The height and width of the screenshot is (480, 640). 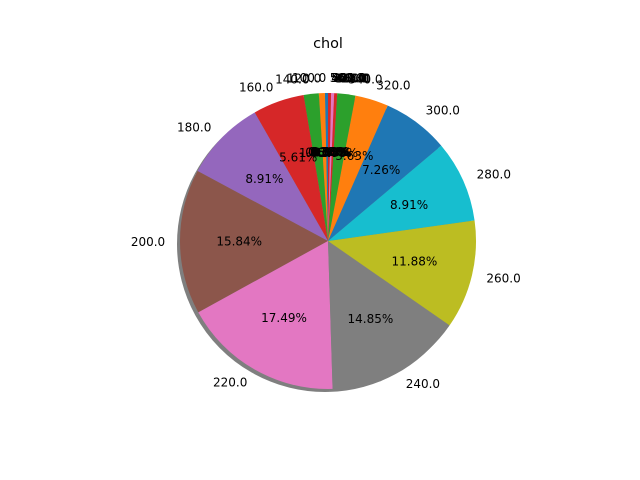 I want to click on pie-percent-200.0: 15.84%, so click(x=239, y=241).